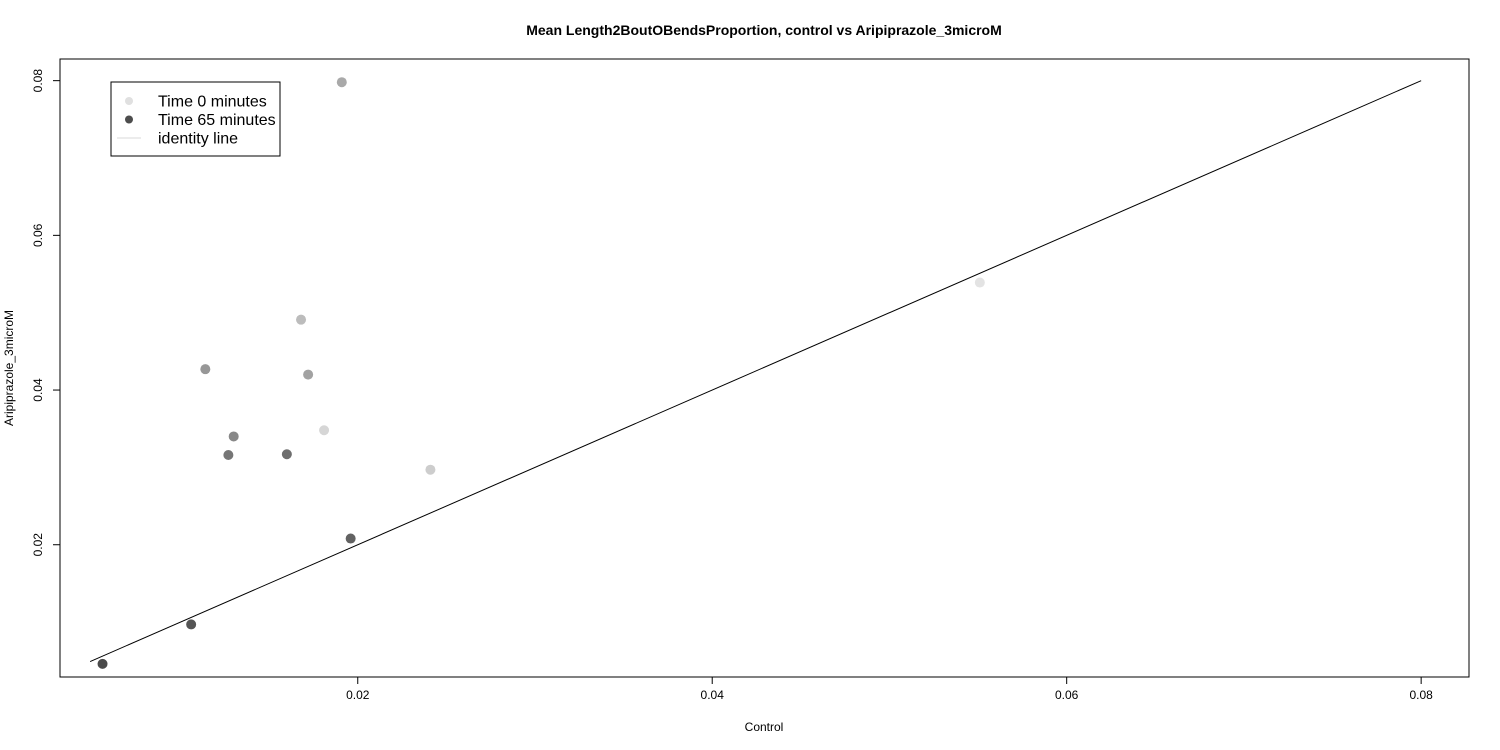 The image size is (1500, 750). Describe the element at coordinates (358, 695) in the screenshot. I see `x-tick-label: 0.02` at that location.